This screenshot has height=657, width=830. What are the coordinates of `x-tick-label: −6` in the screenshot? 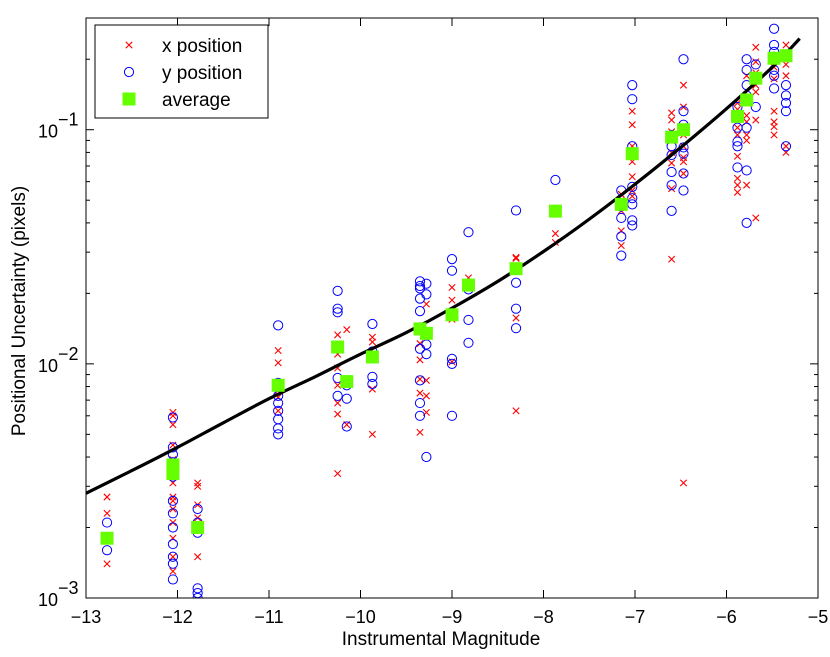 It's located at (726, 617).